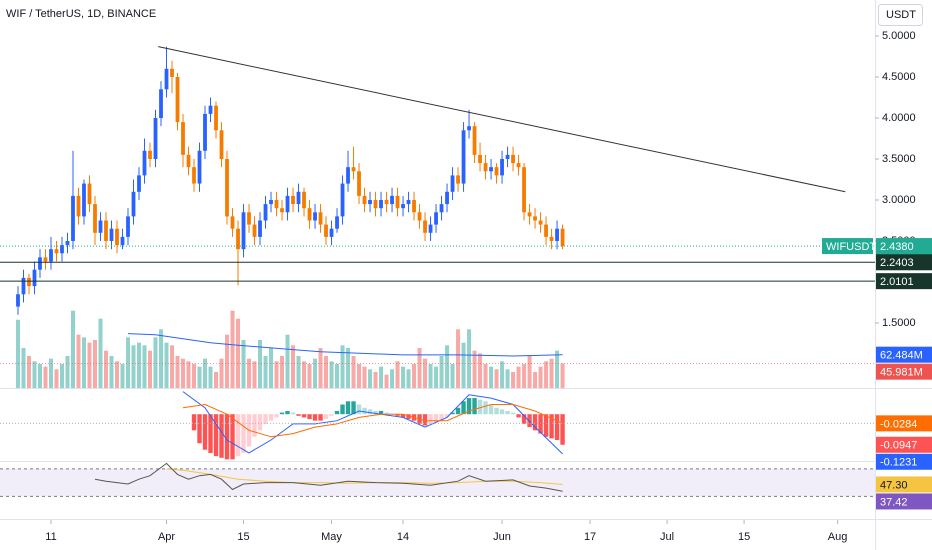 This screenshot has height=550, width=932. Describe the element at coordinates (898, 446) in the screenshot. I see `price-badge-label: -0.0947` at that location.